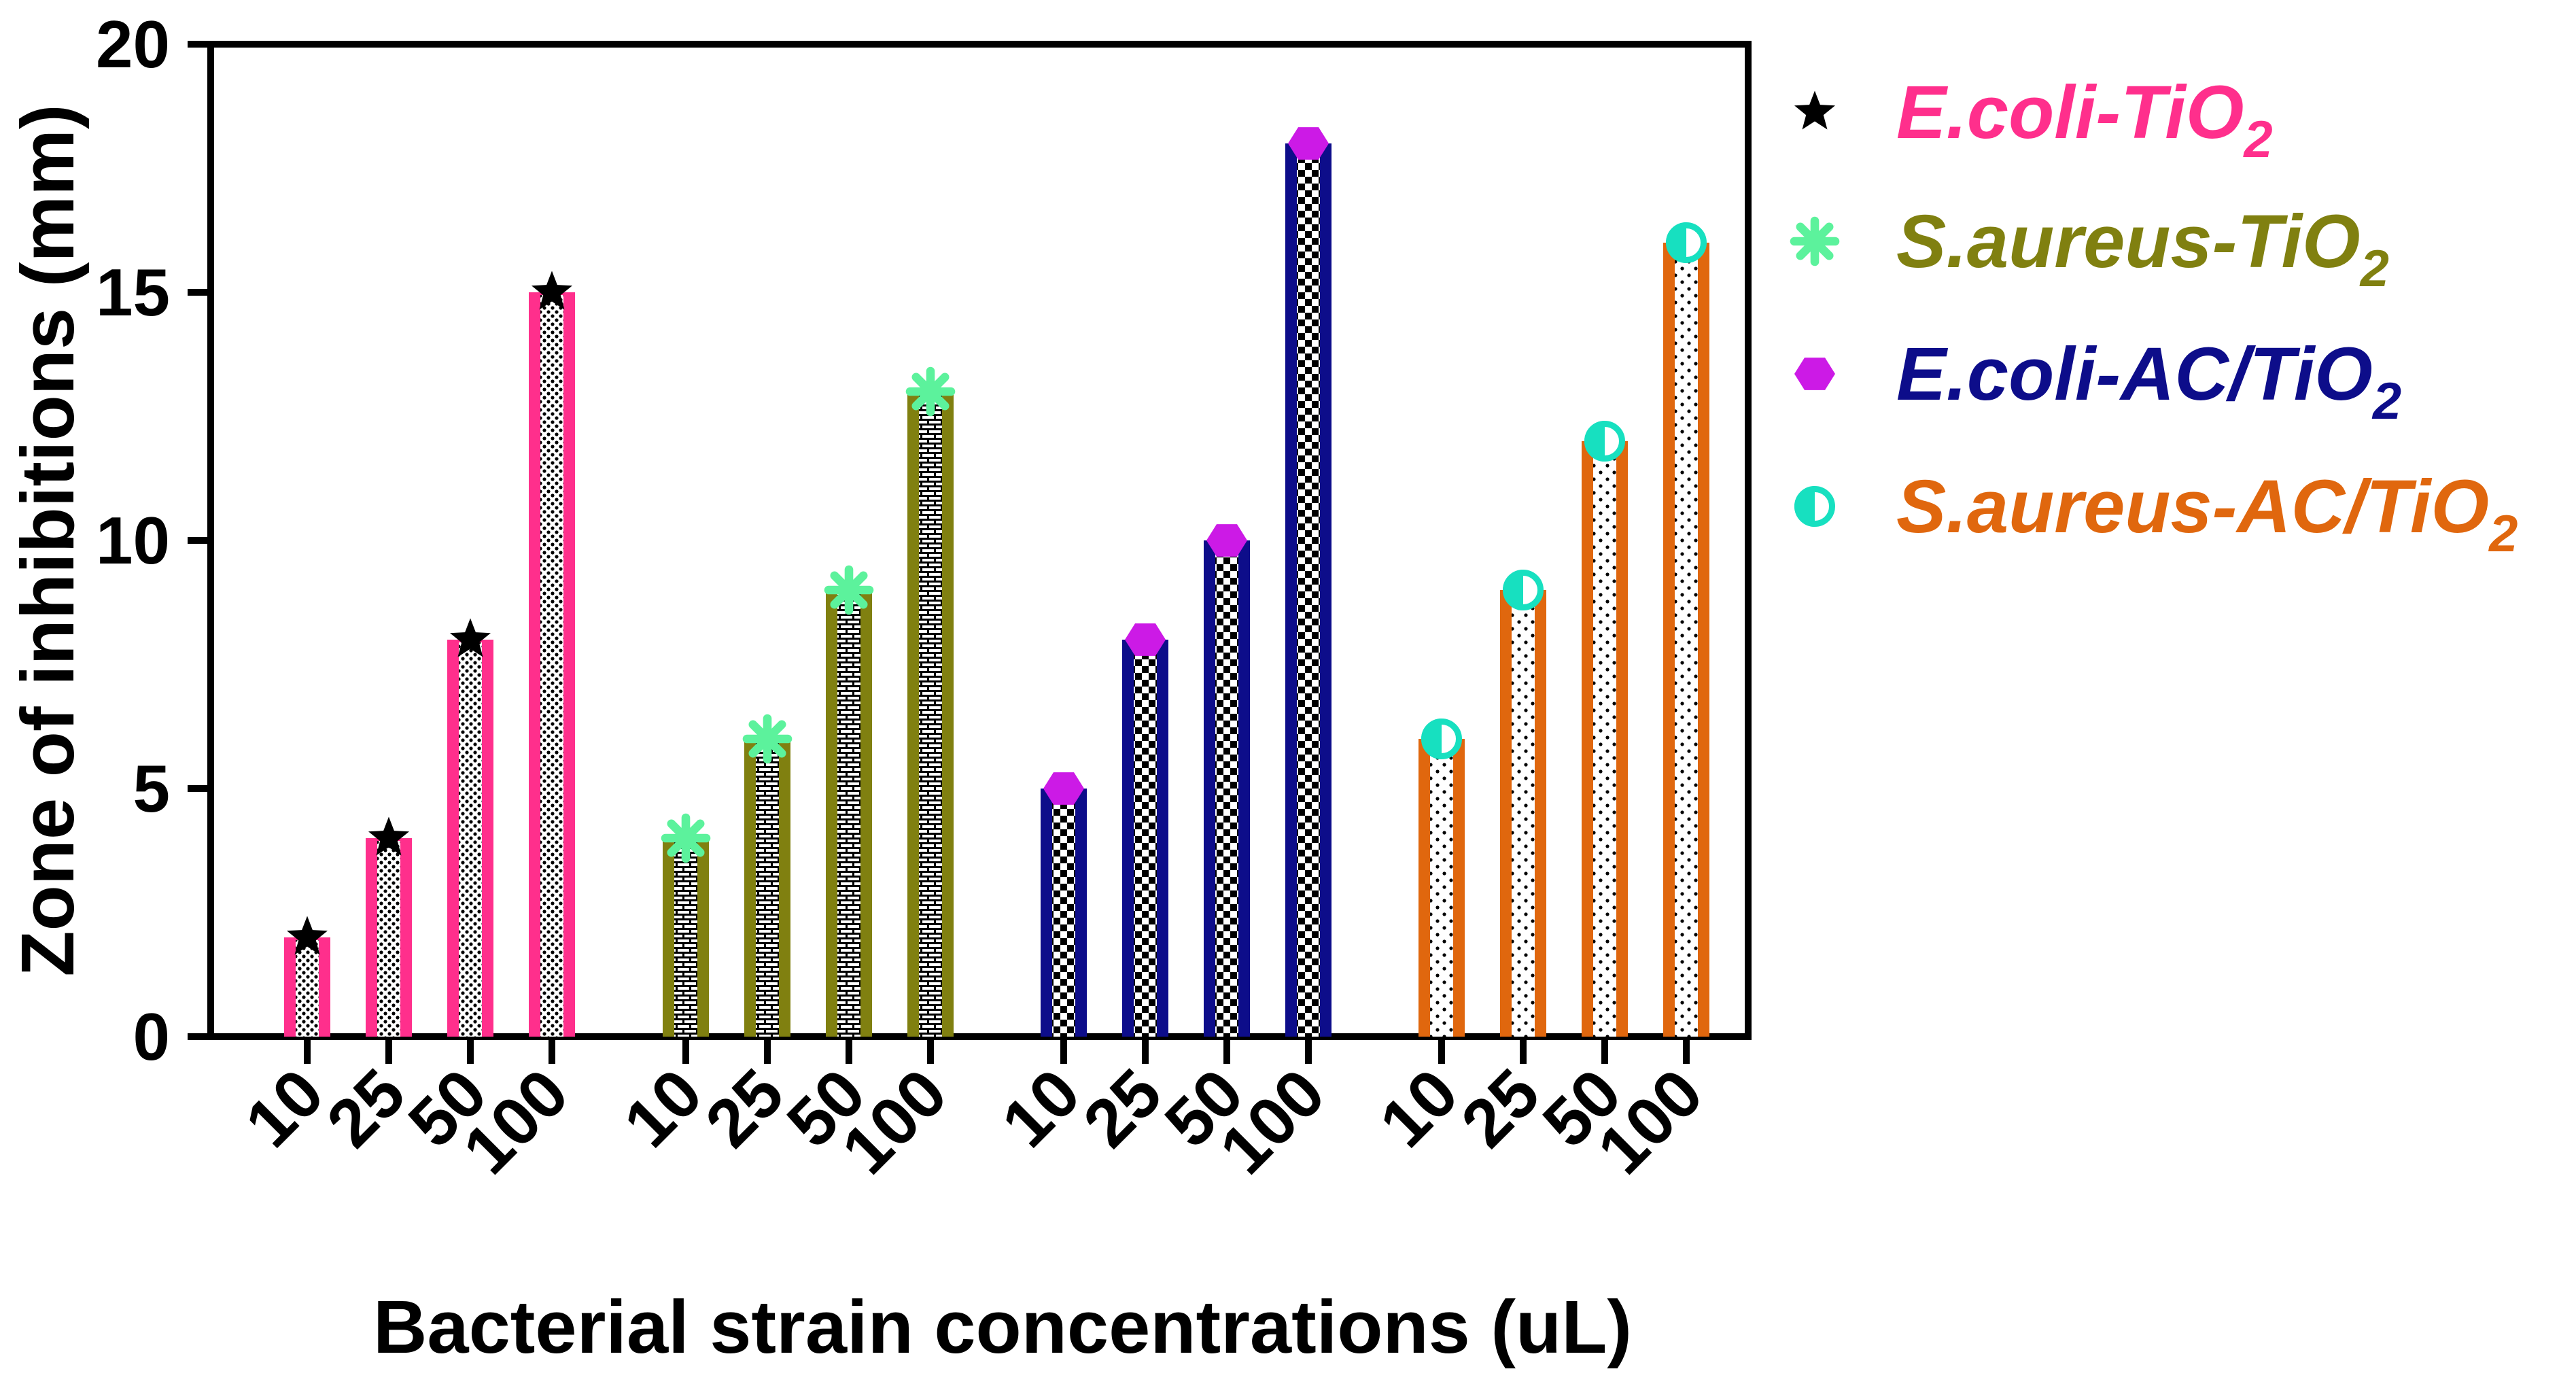 The width and height of the screenshot is (2576, 1384). Describe the element at coordinates (1523, 815) in the screenshot. I see `bar-pattern-s3-c1` at that location.